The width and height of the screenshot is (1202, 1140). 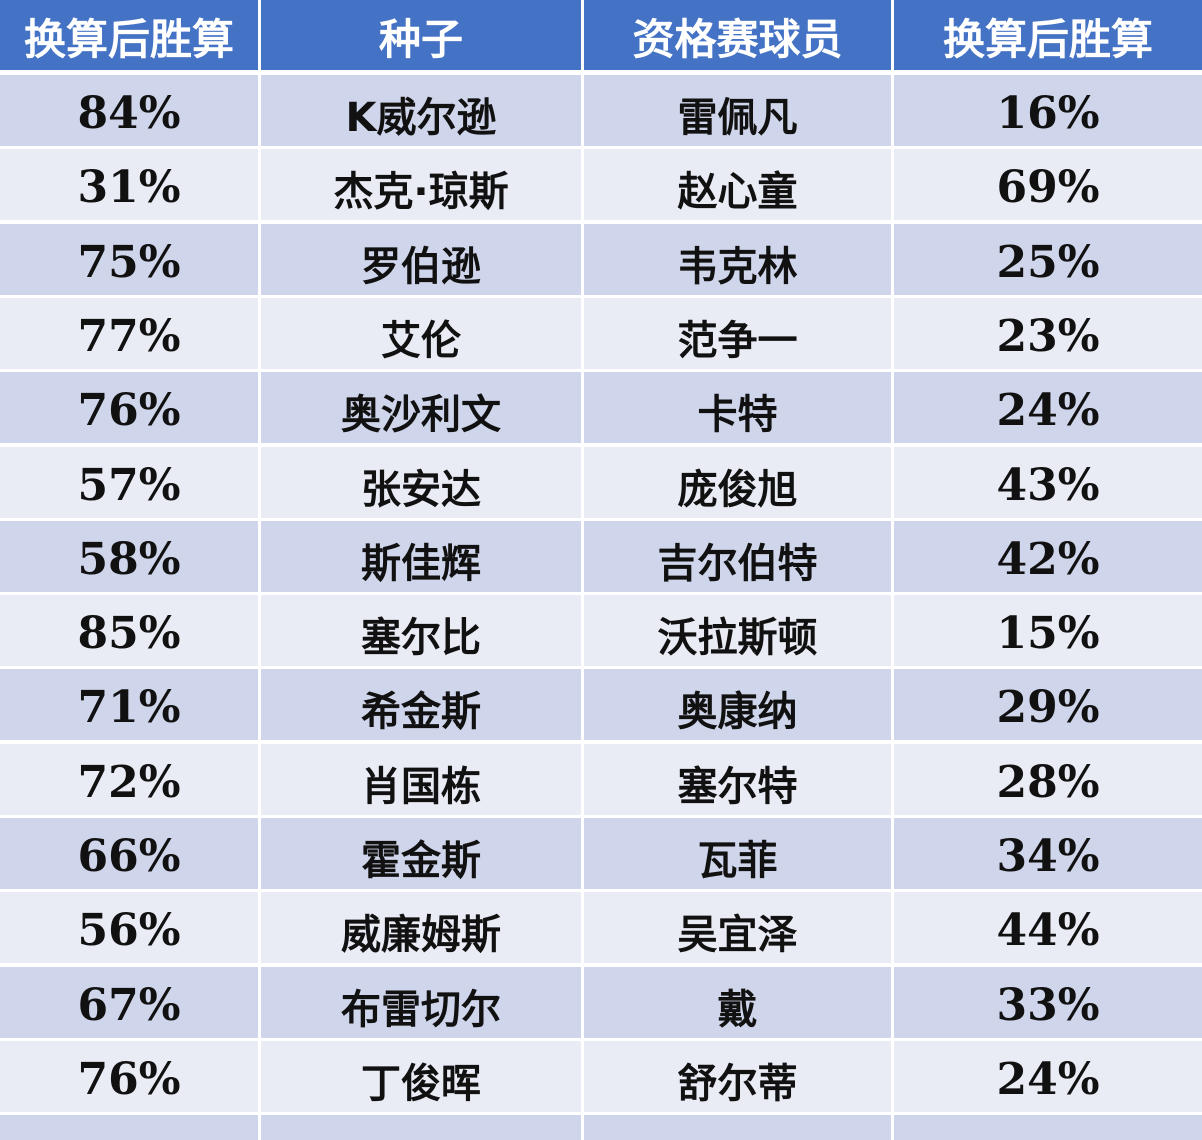 I want to click on qualifier-odds-cell: 34%, so click(x=1048, y=856).